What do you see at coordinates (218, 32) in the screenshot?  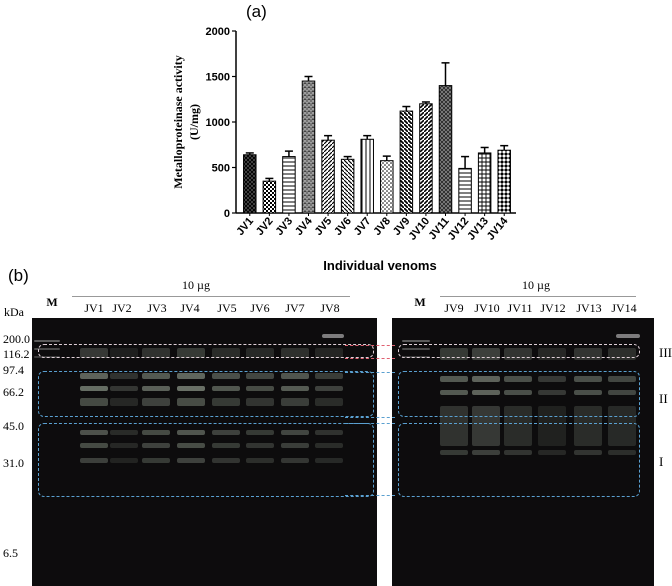 I see `y-tick-label: 2000` at bounding box center [218, 32].